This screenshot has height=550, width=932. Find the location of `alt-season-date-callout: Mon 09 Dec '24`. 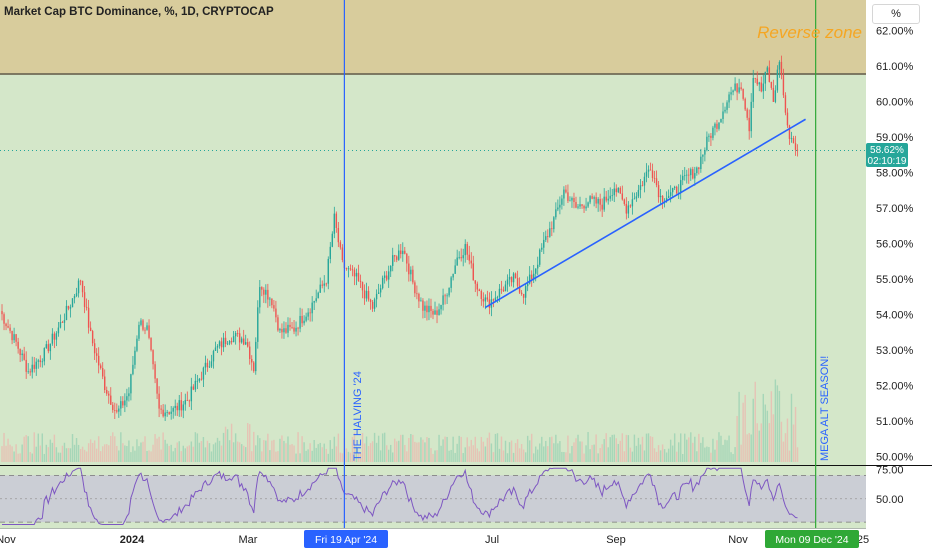

alt-season-date-callout: Mon 09 Dec '24 is located at coordinates (812, 539).